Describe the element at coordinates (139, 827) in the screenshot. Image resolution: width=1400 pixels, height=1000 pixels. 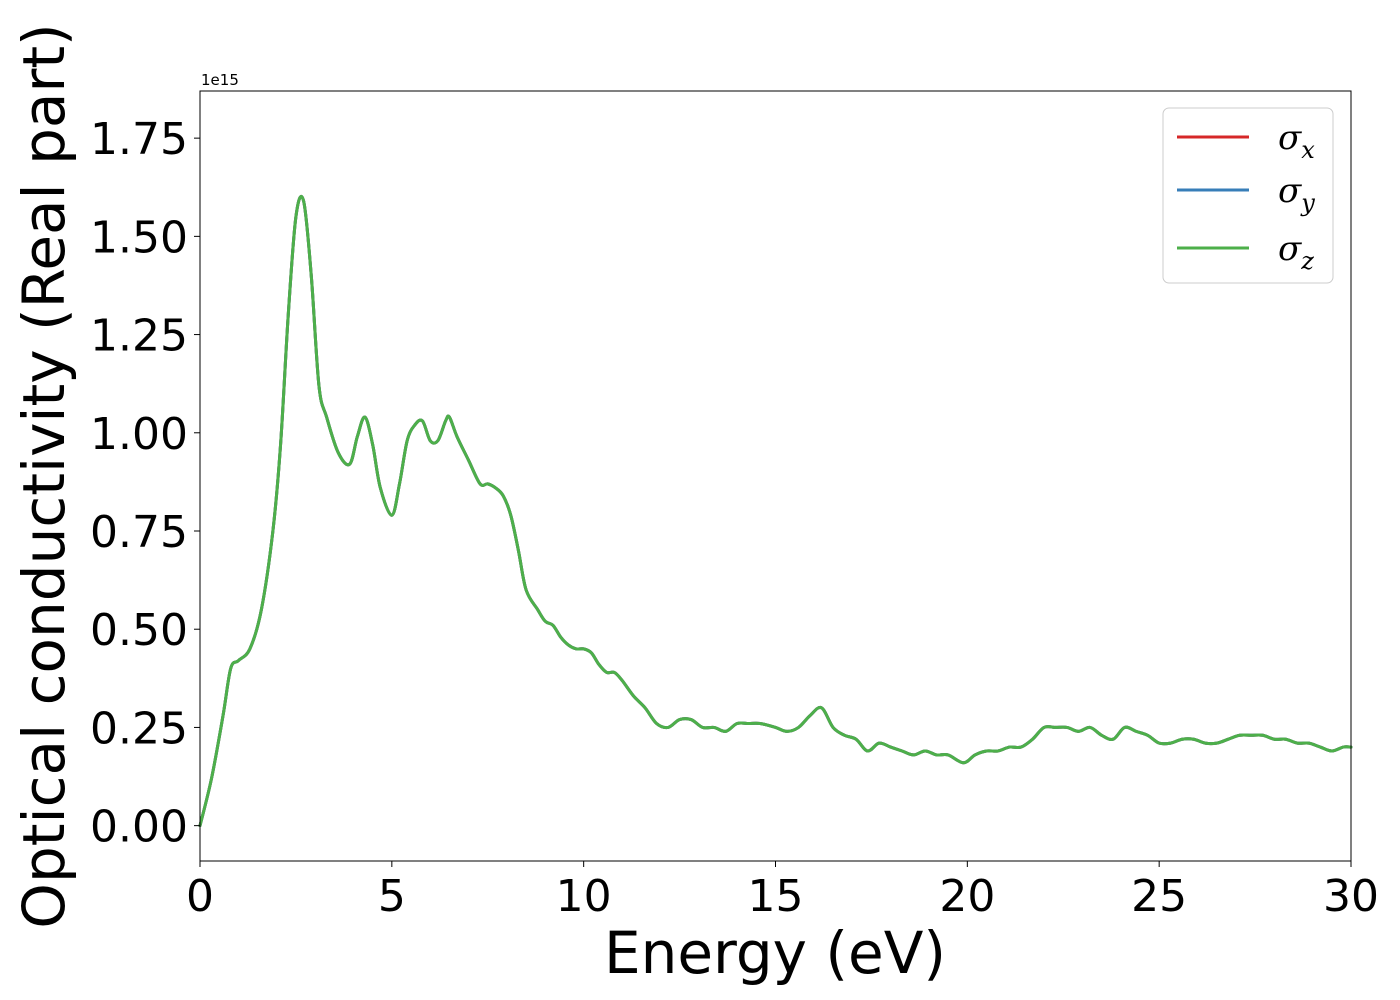
I see `y-tick-label: 0.00` at that location.